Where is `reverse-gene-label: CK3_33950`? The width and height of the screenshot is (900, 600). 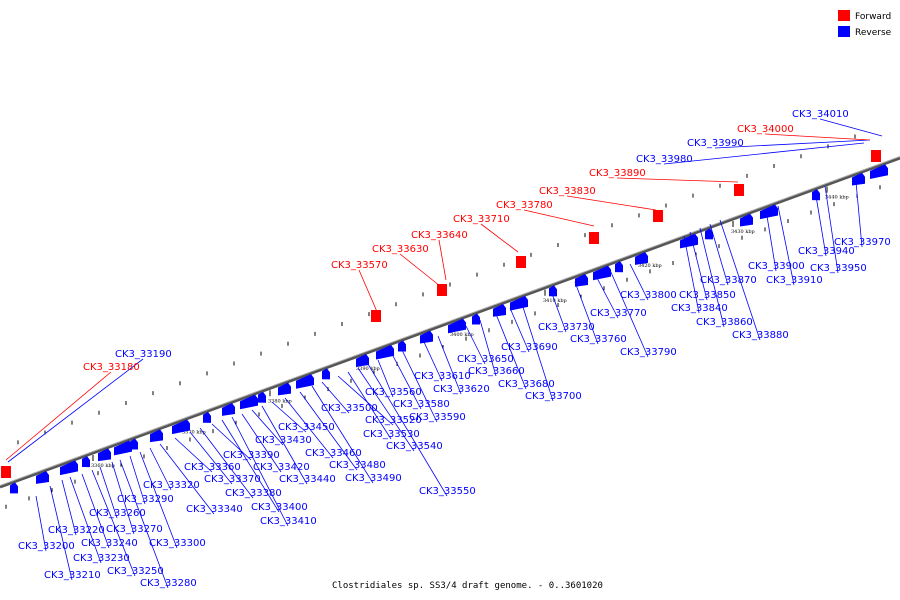 reverse-gene-label: CK3_33950 is located at coordinates (838, 268).